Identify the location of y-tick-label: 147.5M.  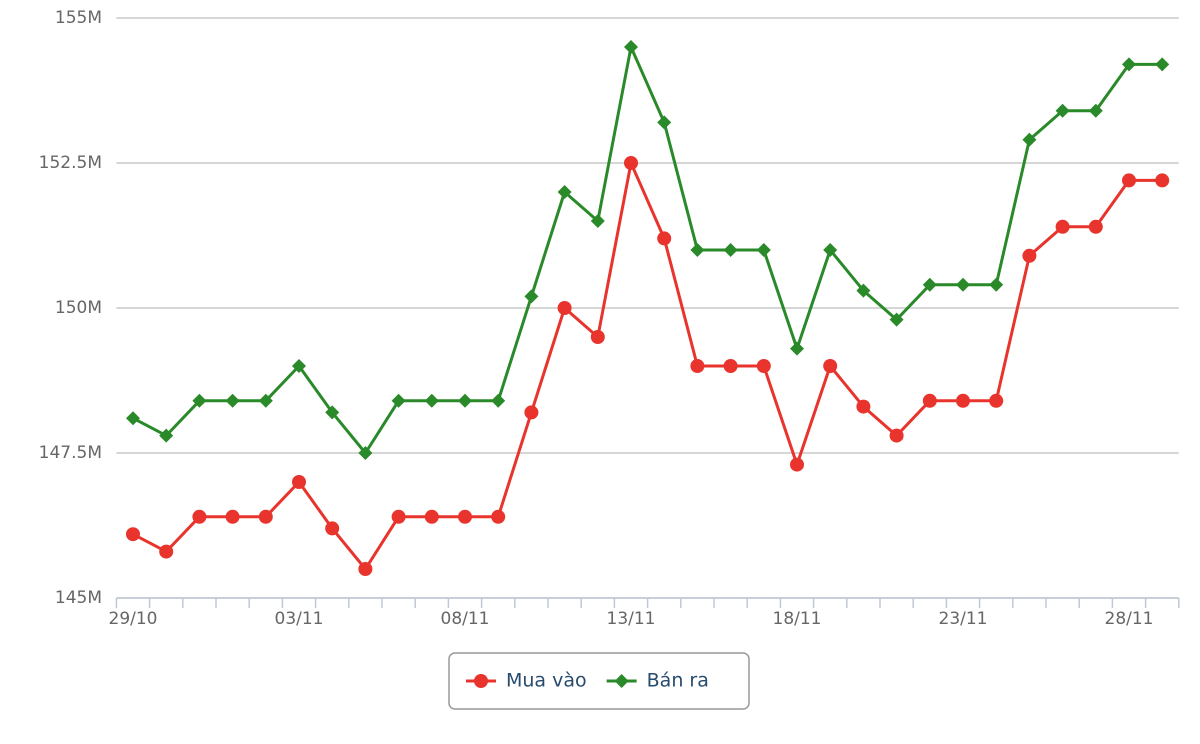
(70, 453).